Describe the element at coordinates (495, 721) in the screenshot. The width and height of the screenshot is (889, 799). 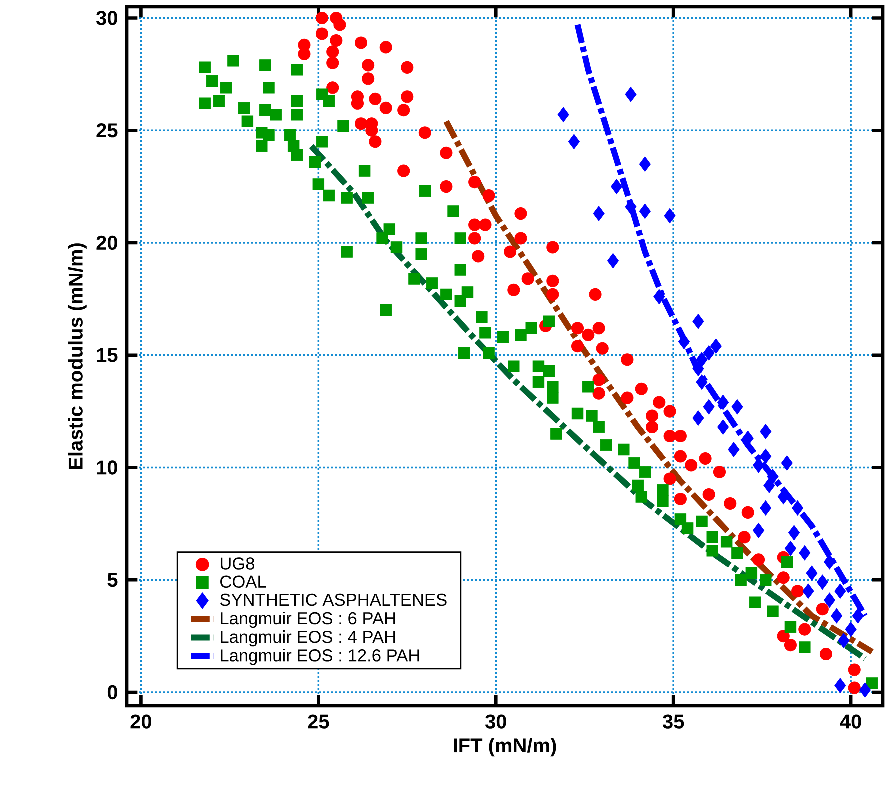
I see `x-tick-label: 30` at that location.